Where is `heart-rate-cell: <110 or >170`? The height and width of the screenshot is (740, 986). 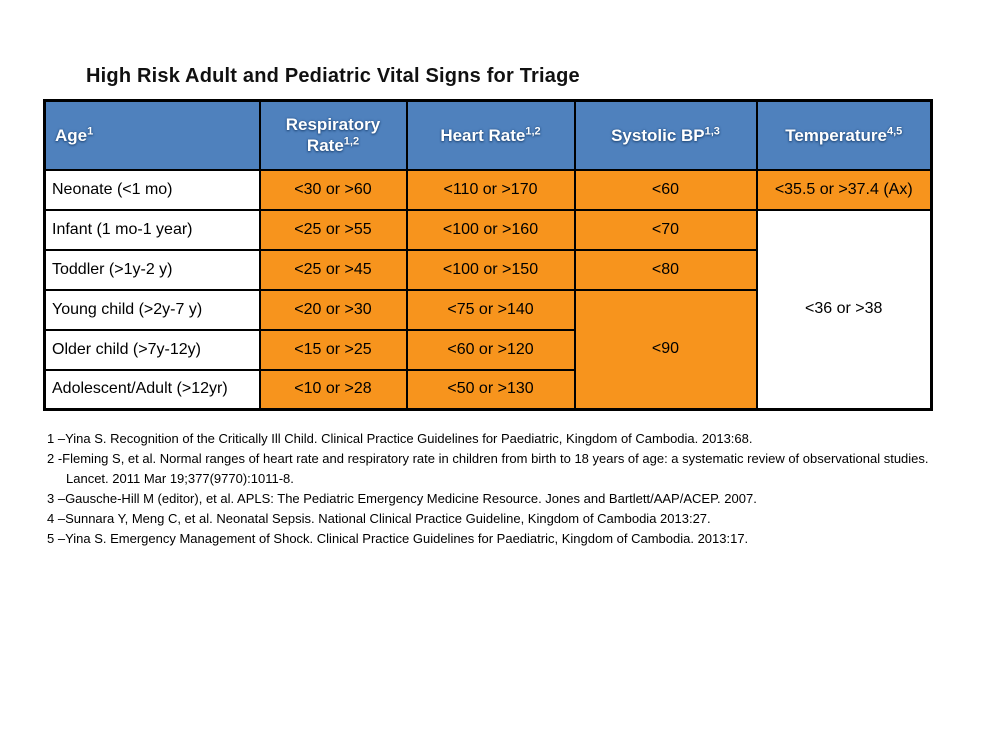
heart-rate-cell: <110 or >170 is located at coordinates (490, 189).